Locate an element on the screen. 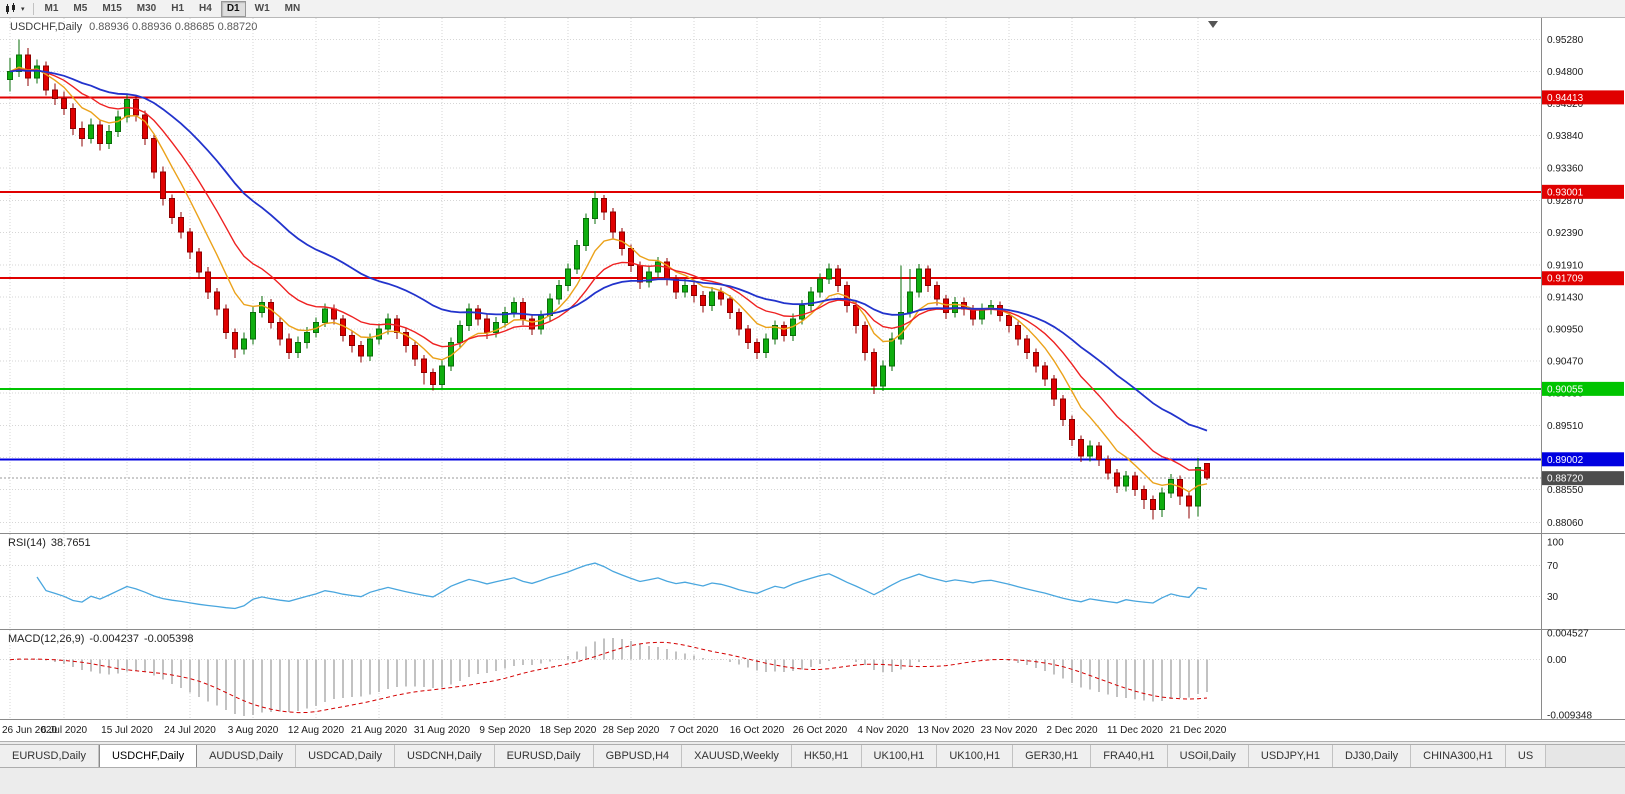  chart-tab-gbpusd-h4: GBPUSD,H4 is located at coordinates (638, 756).